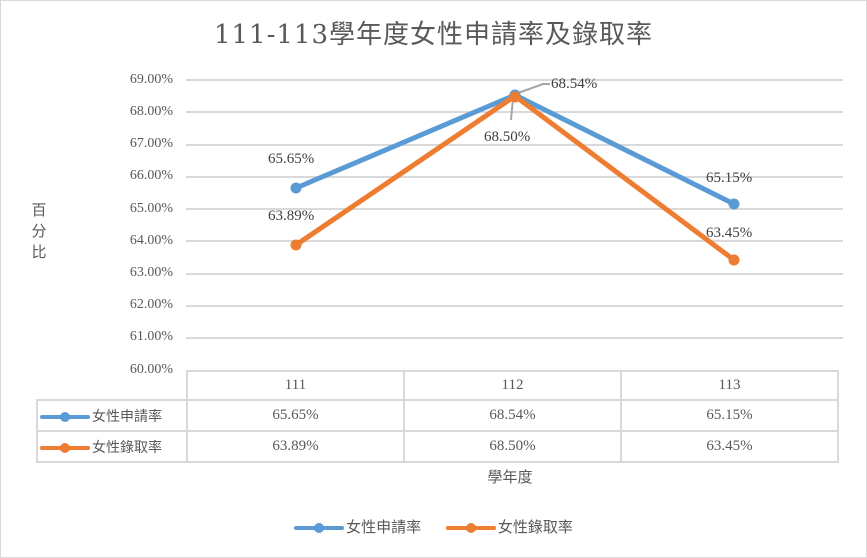  What do you see at coordinates (151, 304) in the screenshot?
I see `y-tick-62: 62.00%` at bounding box center [151, 304].